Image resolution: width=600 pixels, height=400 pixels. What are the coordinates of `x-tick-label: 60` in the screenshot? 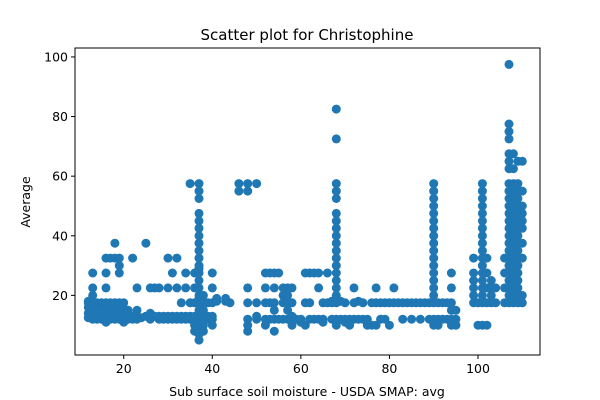 It's located at (301, 368).